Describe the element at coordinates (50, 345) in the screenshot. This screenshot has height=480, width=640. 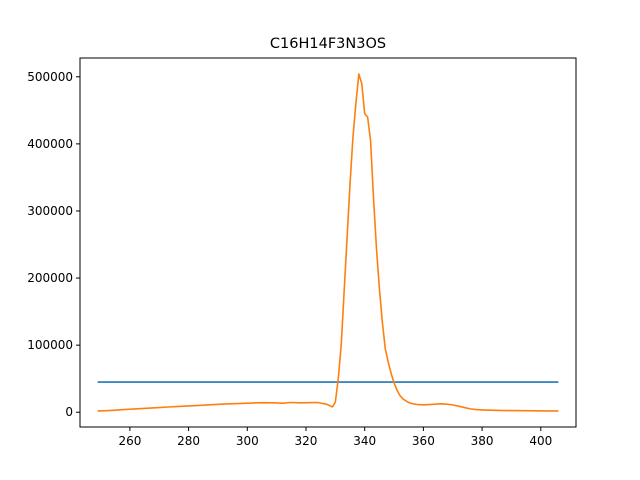
I see `y-tick-label: 100000` at that location.